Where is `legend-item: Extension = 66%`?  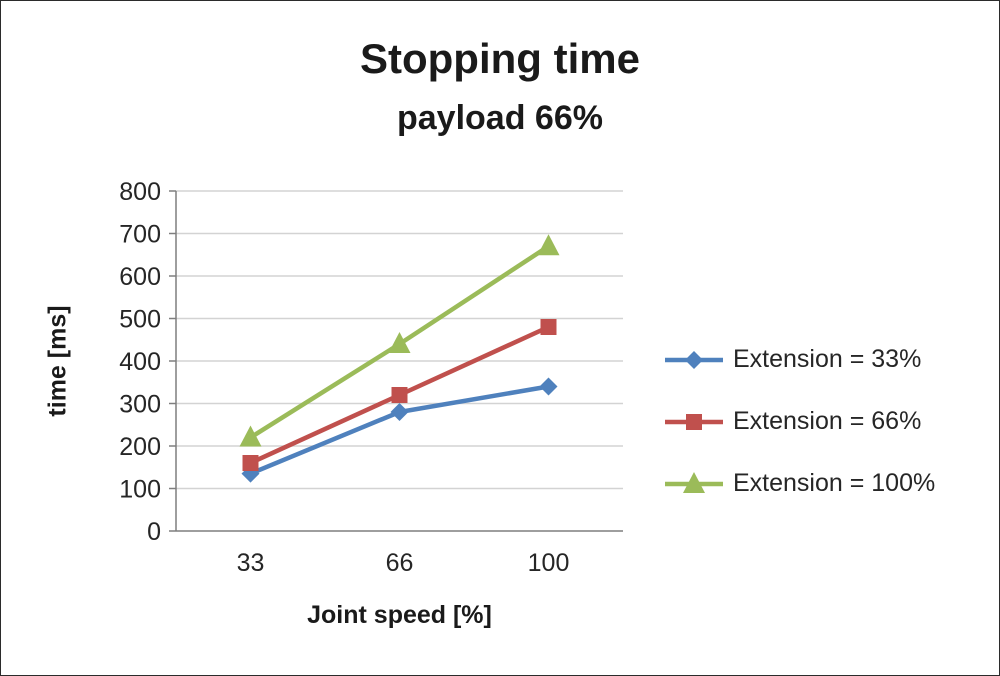
legend-item: Extension = 66% is located at coordinates (799, 421).